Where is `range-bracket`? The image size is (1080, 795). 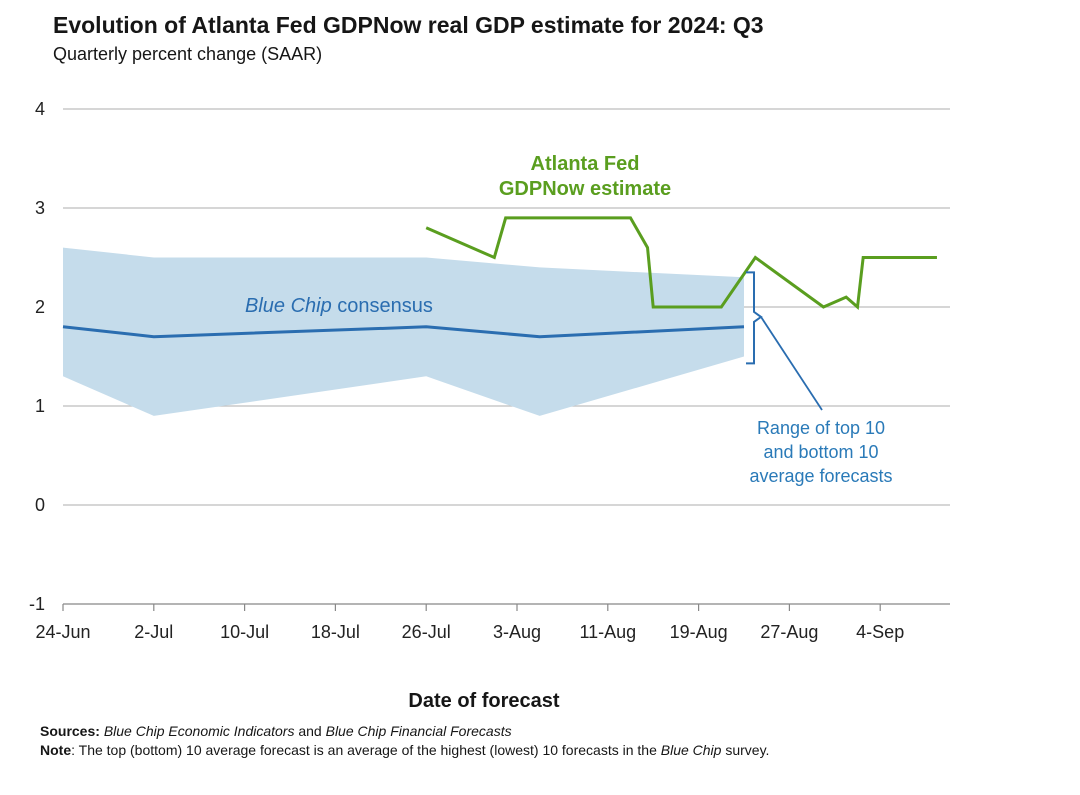 range-bracket is located at coordinates (754, 318).